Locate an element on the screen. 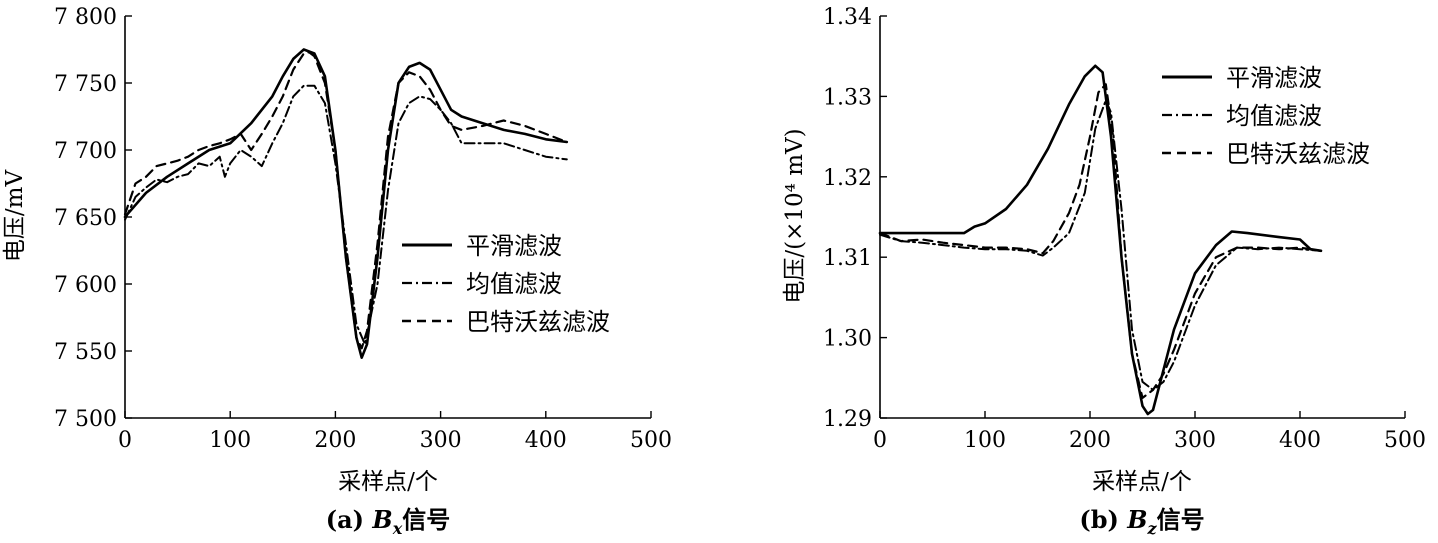  x-tick-label-b: 100 is located at coordinates (985, 440).